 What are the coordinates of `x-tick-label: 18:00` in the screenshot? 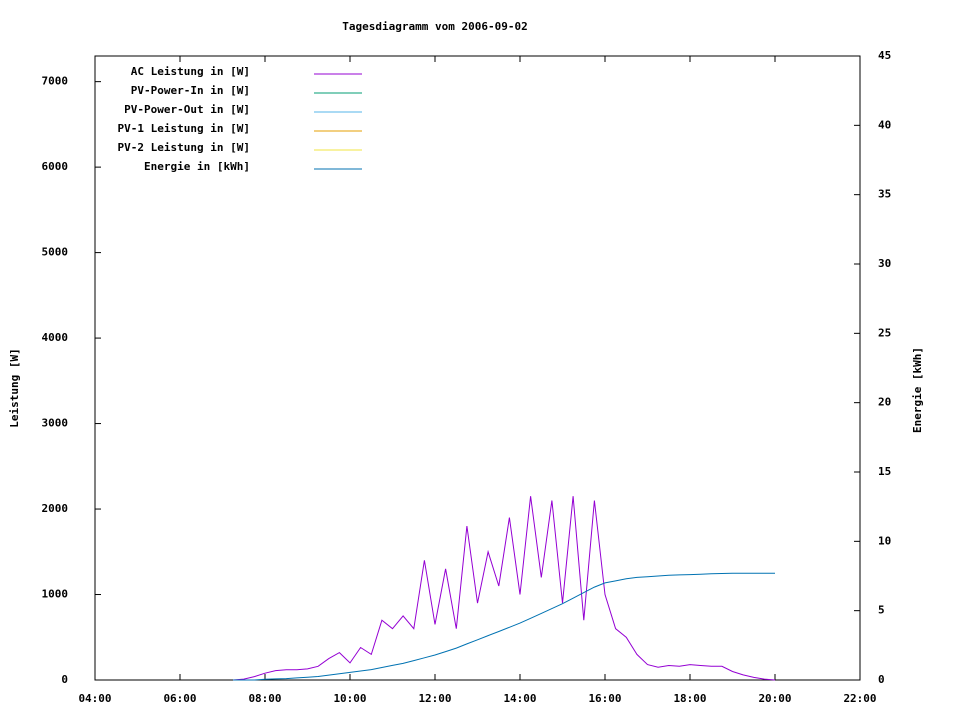 It's located at (689, 698).